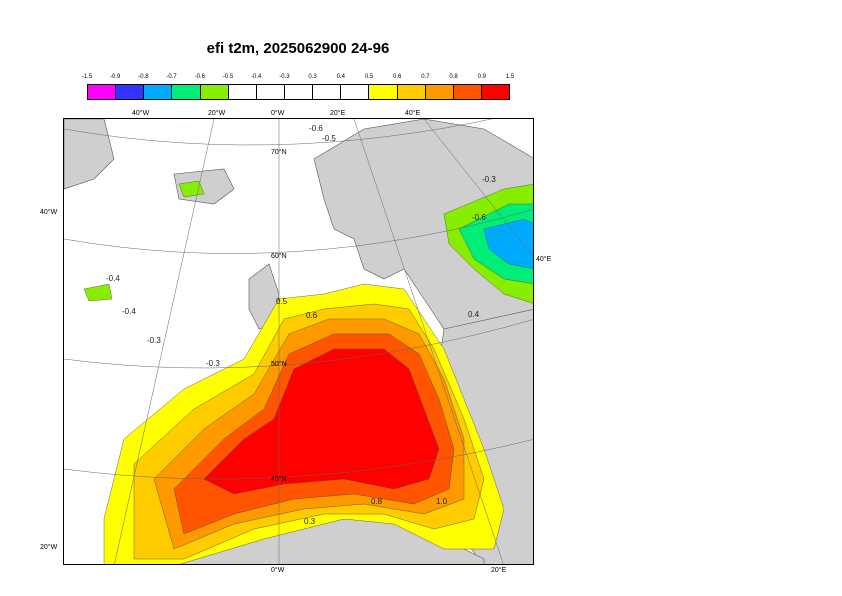 The image size is (842, 596). Describe the element at coordinates (298, 231) in the screenshot. I see `parallel-60n` at that location.